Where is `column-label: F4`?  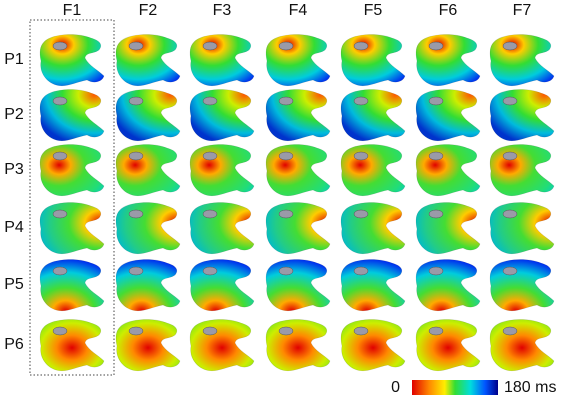 column-label: F4 is located at coordinates (298, 10).